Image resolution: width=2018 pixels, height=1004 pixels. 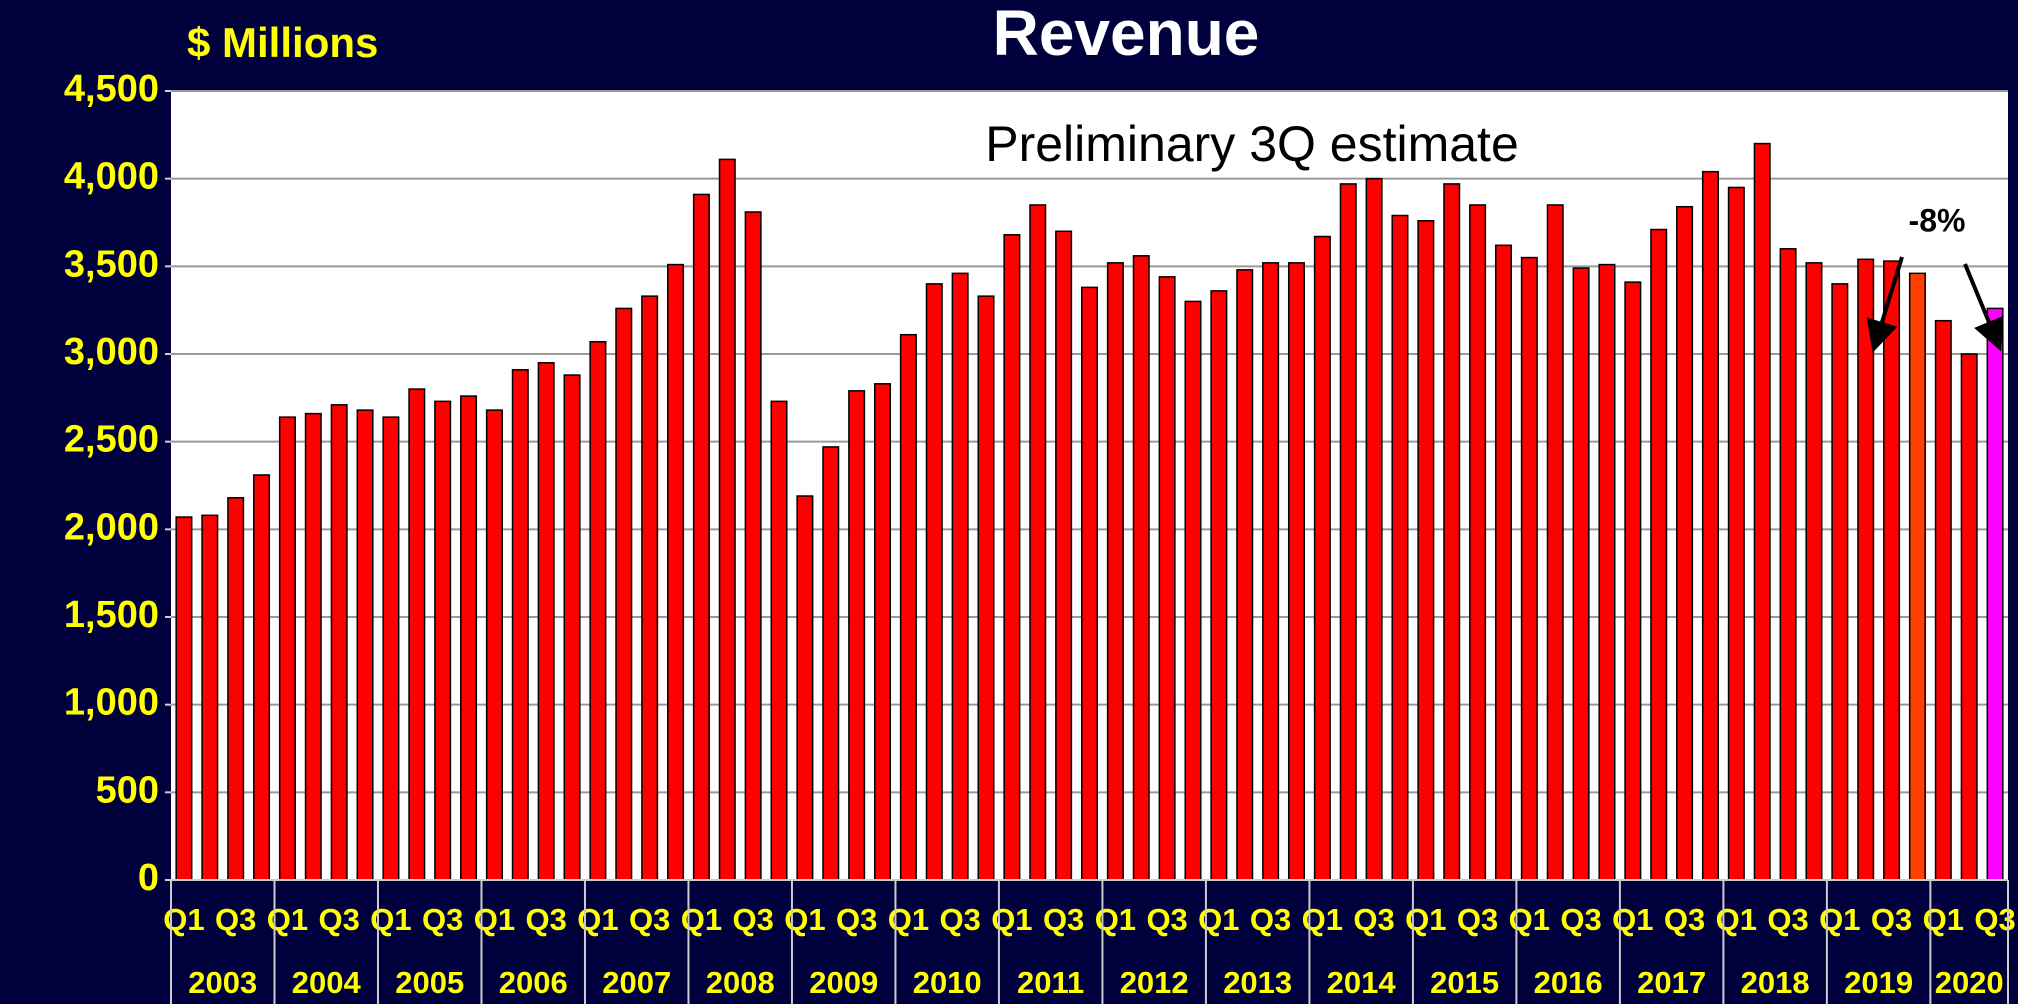 I want to click on x-group-label: 2011, so click(x=1050, y=982).